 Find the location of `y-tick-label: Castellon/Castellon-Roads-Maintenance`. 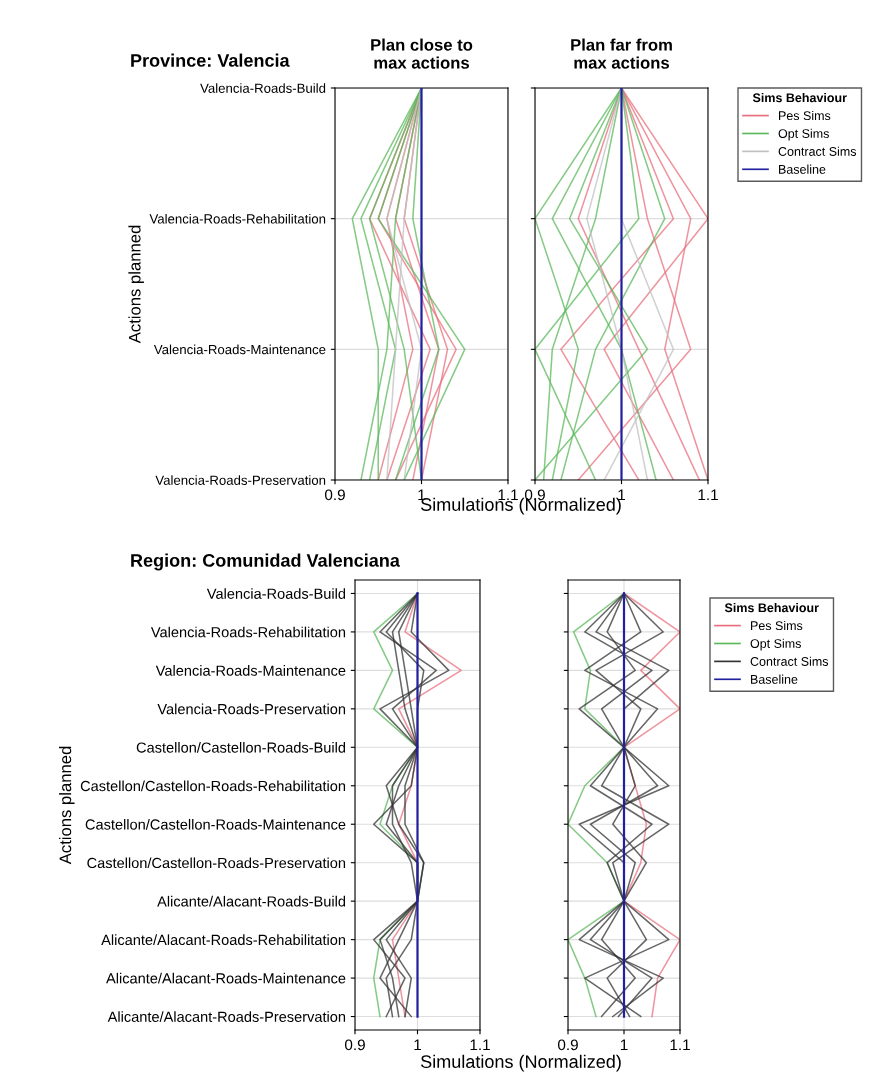

y-tick-label: Castellon/Castellon-Roads-Maintenance is located at coordinates (215, 824).